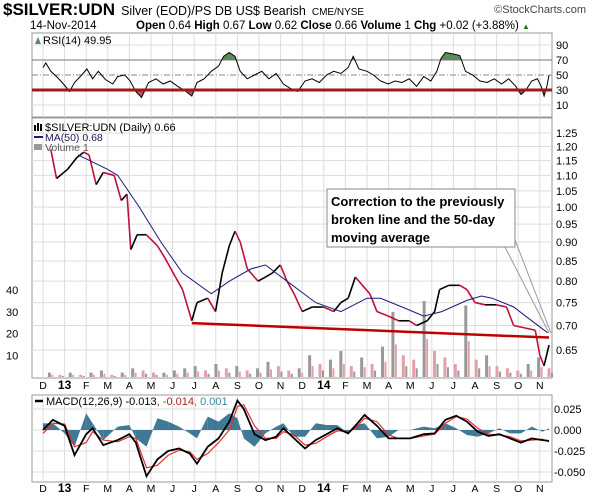  I want to click on volume-legend-icon, so click(38, 147).